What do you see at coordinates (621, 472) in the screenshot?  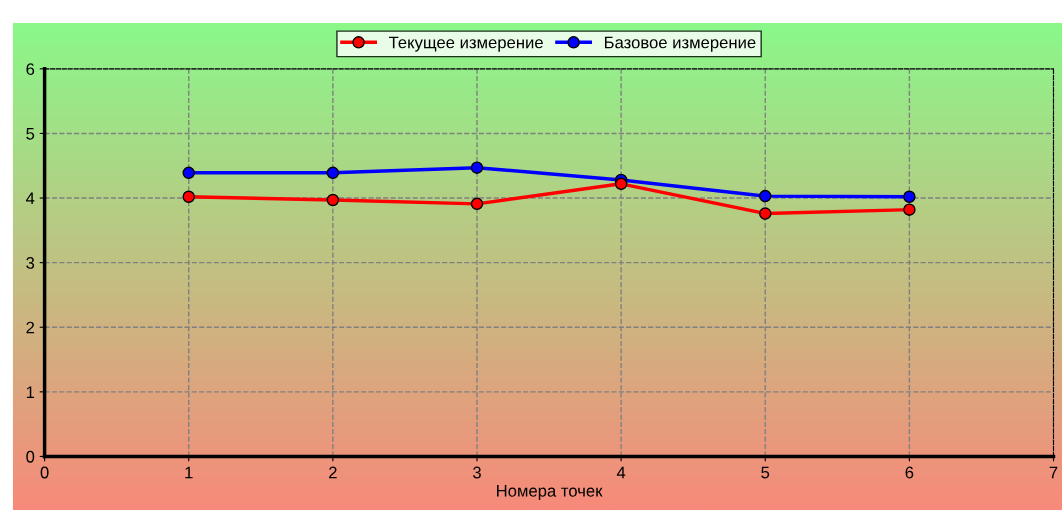 I see `x-tick-label: 4` at bounding box center [621, 472].